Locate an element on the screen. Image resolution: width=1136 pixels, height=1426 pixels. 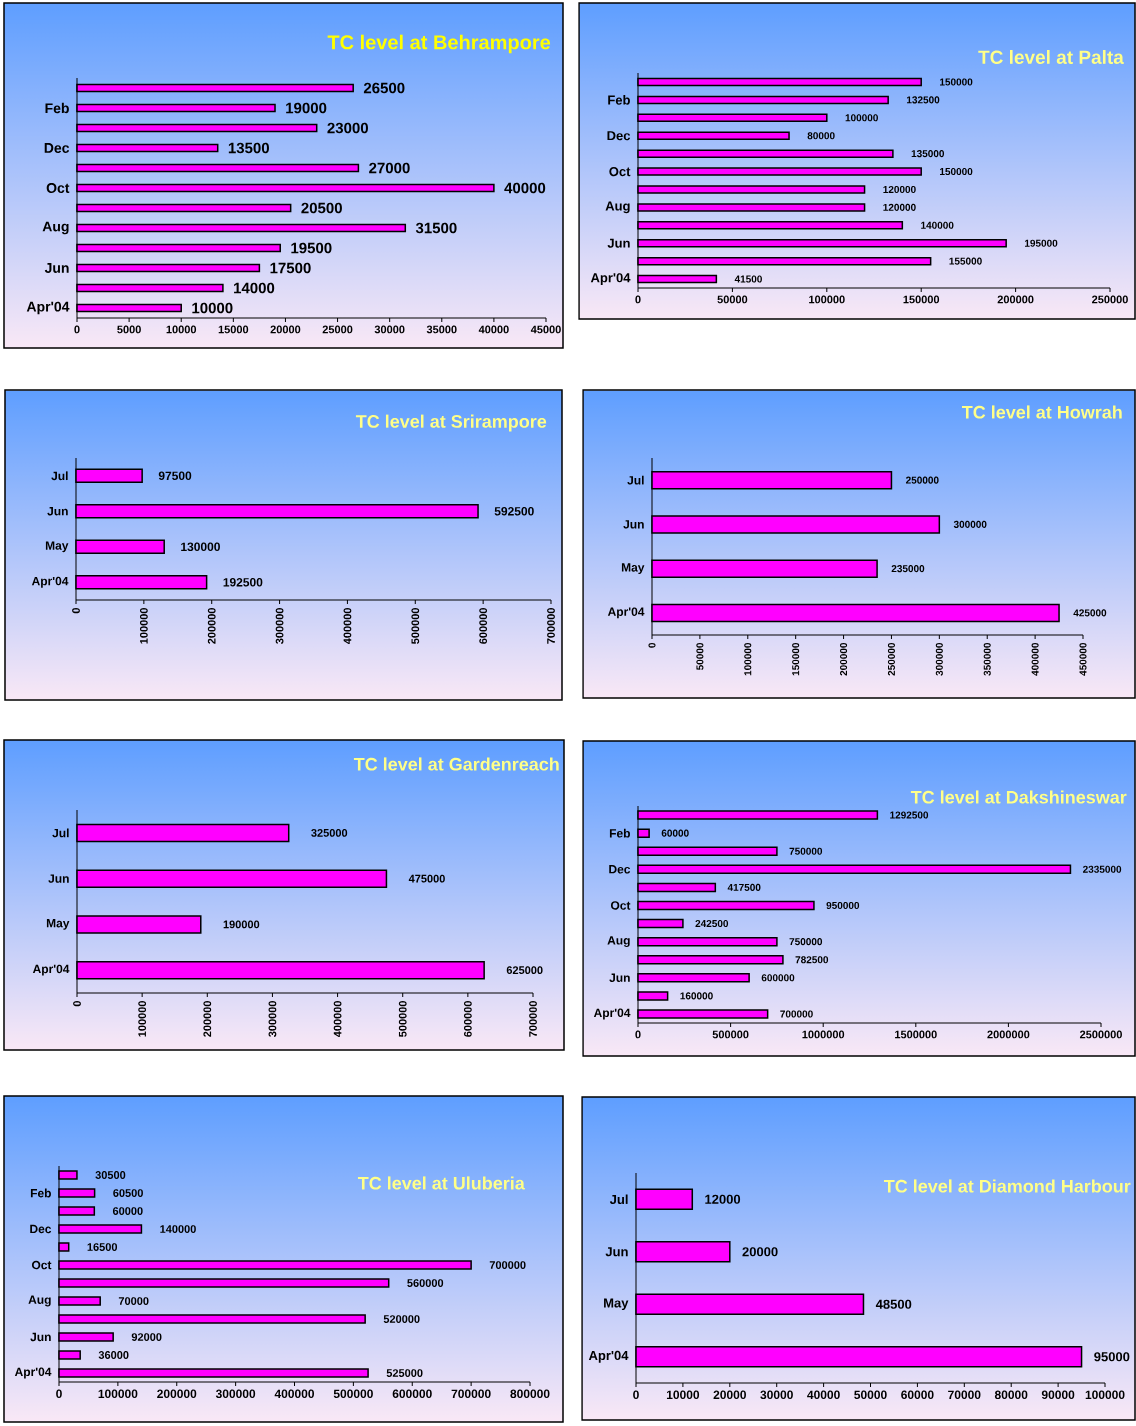
data-label: 14000 is located at coordinates (254, 288).